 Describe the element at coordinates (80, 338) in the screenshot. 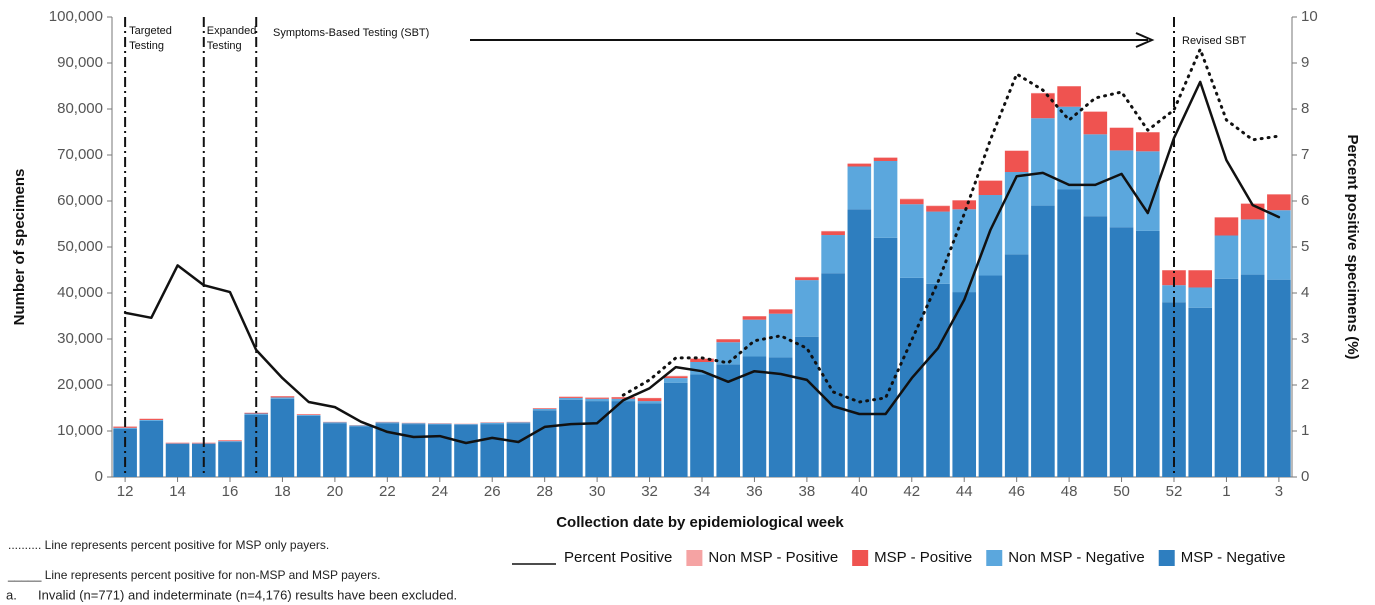

I see `y-tick-label: 30,000` at that location.